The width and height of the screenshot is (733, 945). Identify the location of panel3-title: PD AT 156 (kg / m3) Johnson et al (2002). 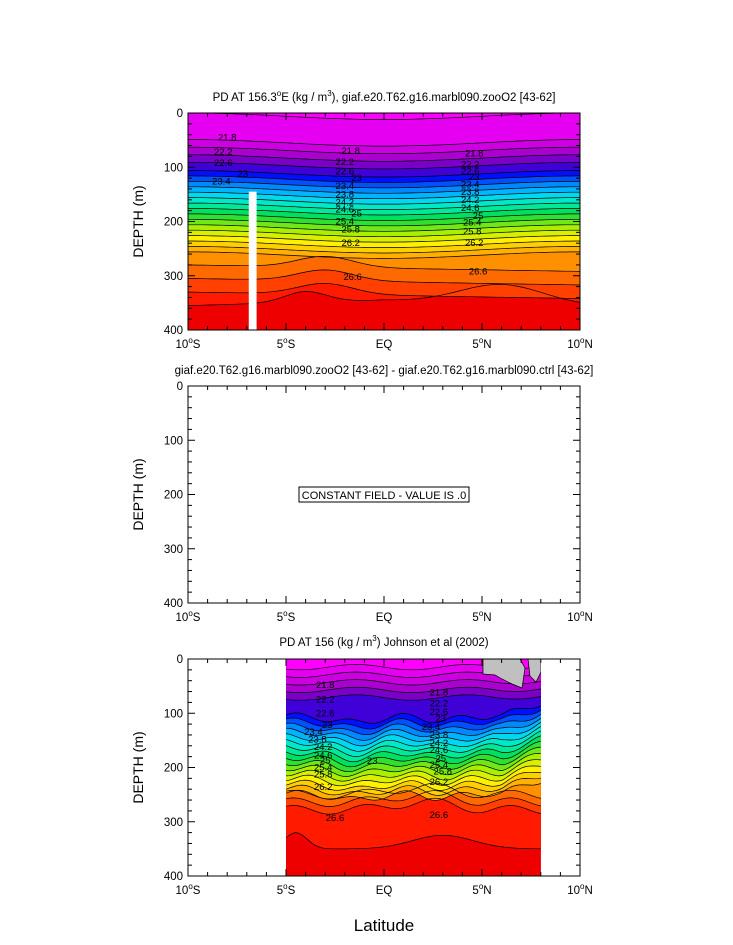
(383, 641).